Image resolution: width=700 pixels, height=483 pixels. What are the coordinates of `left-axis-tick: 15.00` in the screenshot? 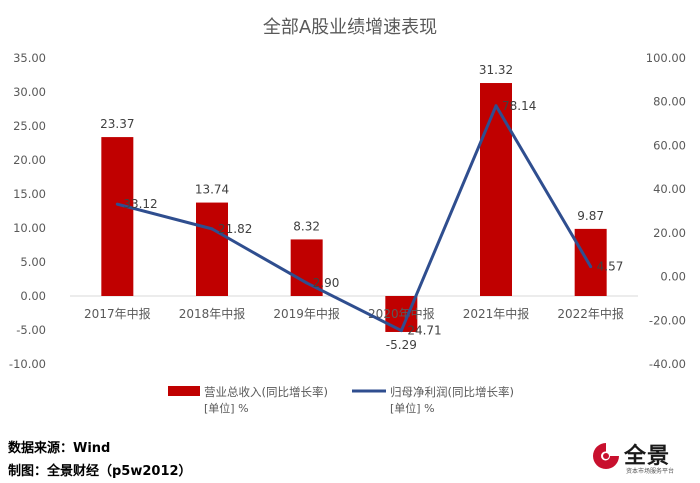 It's located at (29, 194).